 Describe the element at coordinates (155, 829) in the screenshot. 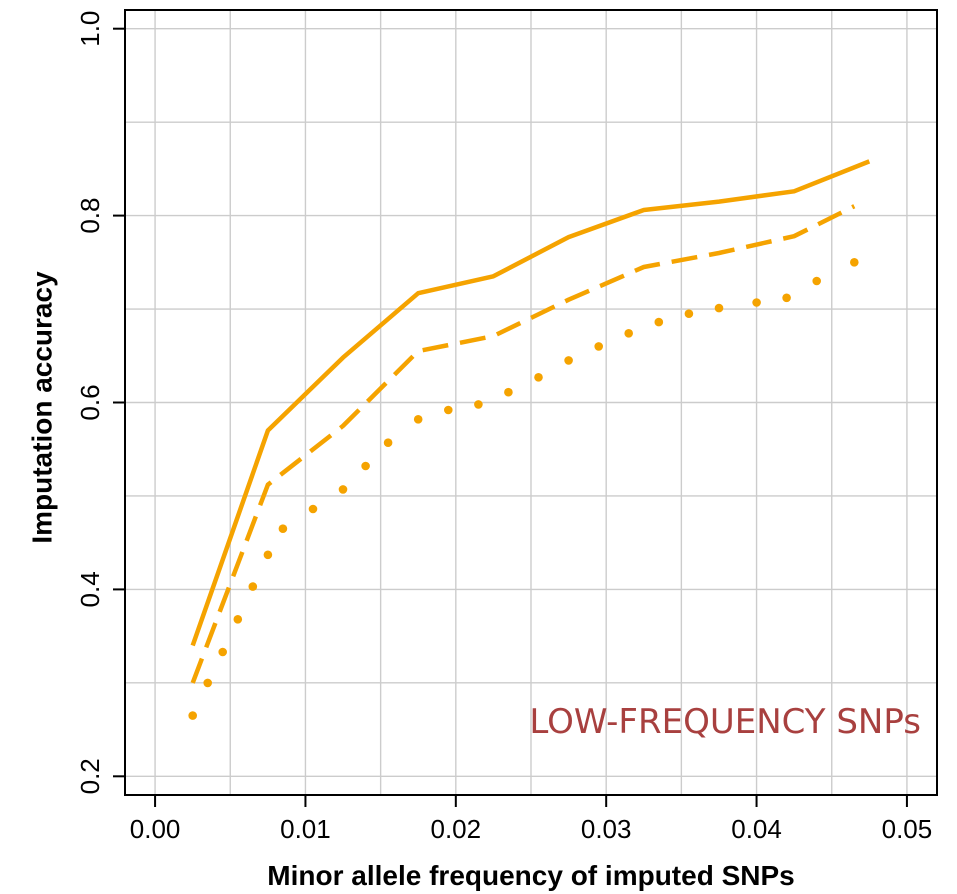

I see `x-tick-label: 0.00` at that location.